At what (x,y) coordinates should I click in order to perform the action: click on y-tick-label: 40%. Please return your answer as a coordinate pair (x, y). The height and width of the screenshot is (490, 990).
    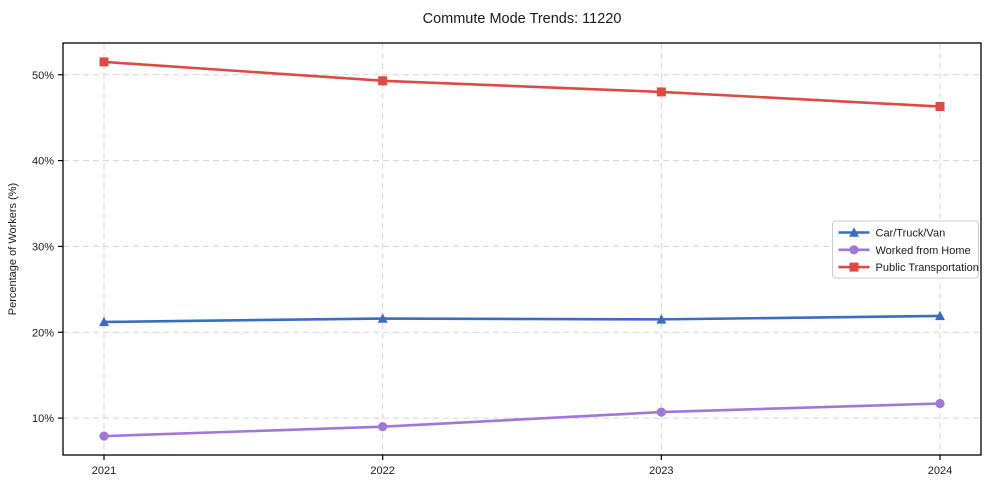
    Looking at the image, I should click on (43, 162).